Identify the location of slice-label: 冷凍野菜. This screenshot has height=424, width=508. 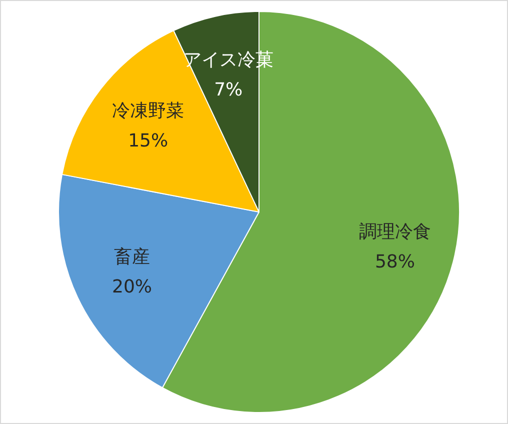
(148, 111).